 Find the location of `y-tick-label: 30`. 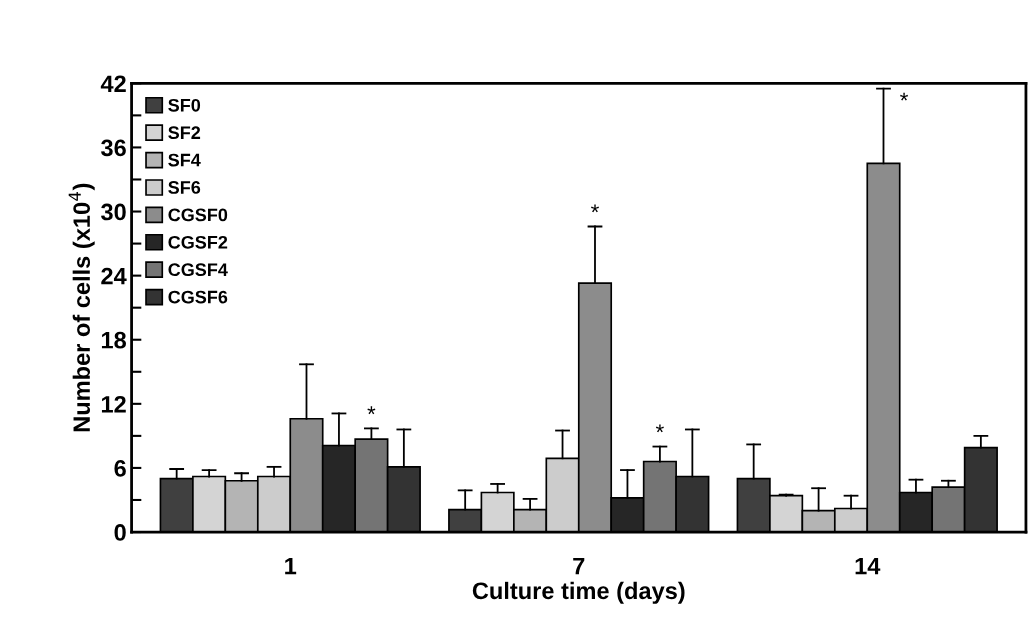

y-tick-label: 30 is located at coordinates (113, 212).